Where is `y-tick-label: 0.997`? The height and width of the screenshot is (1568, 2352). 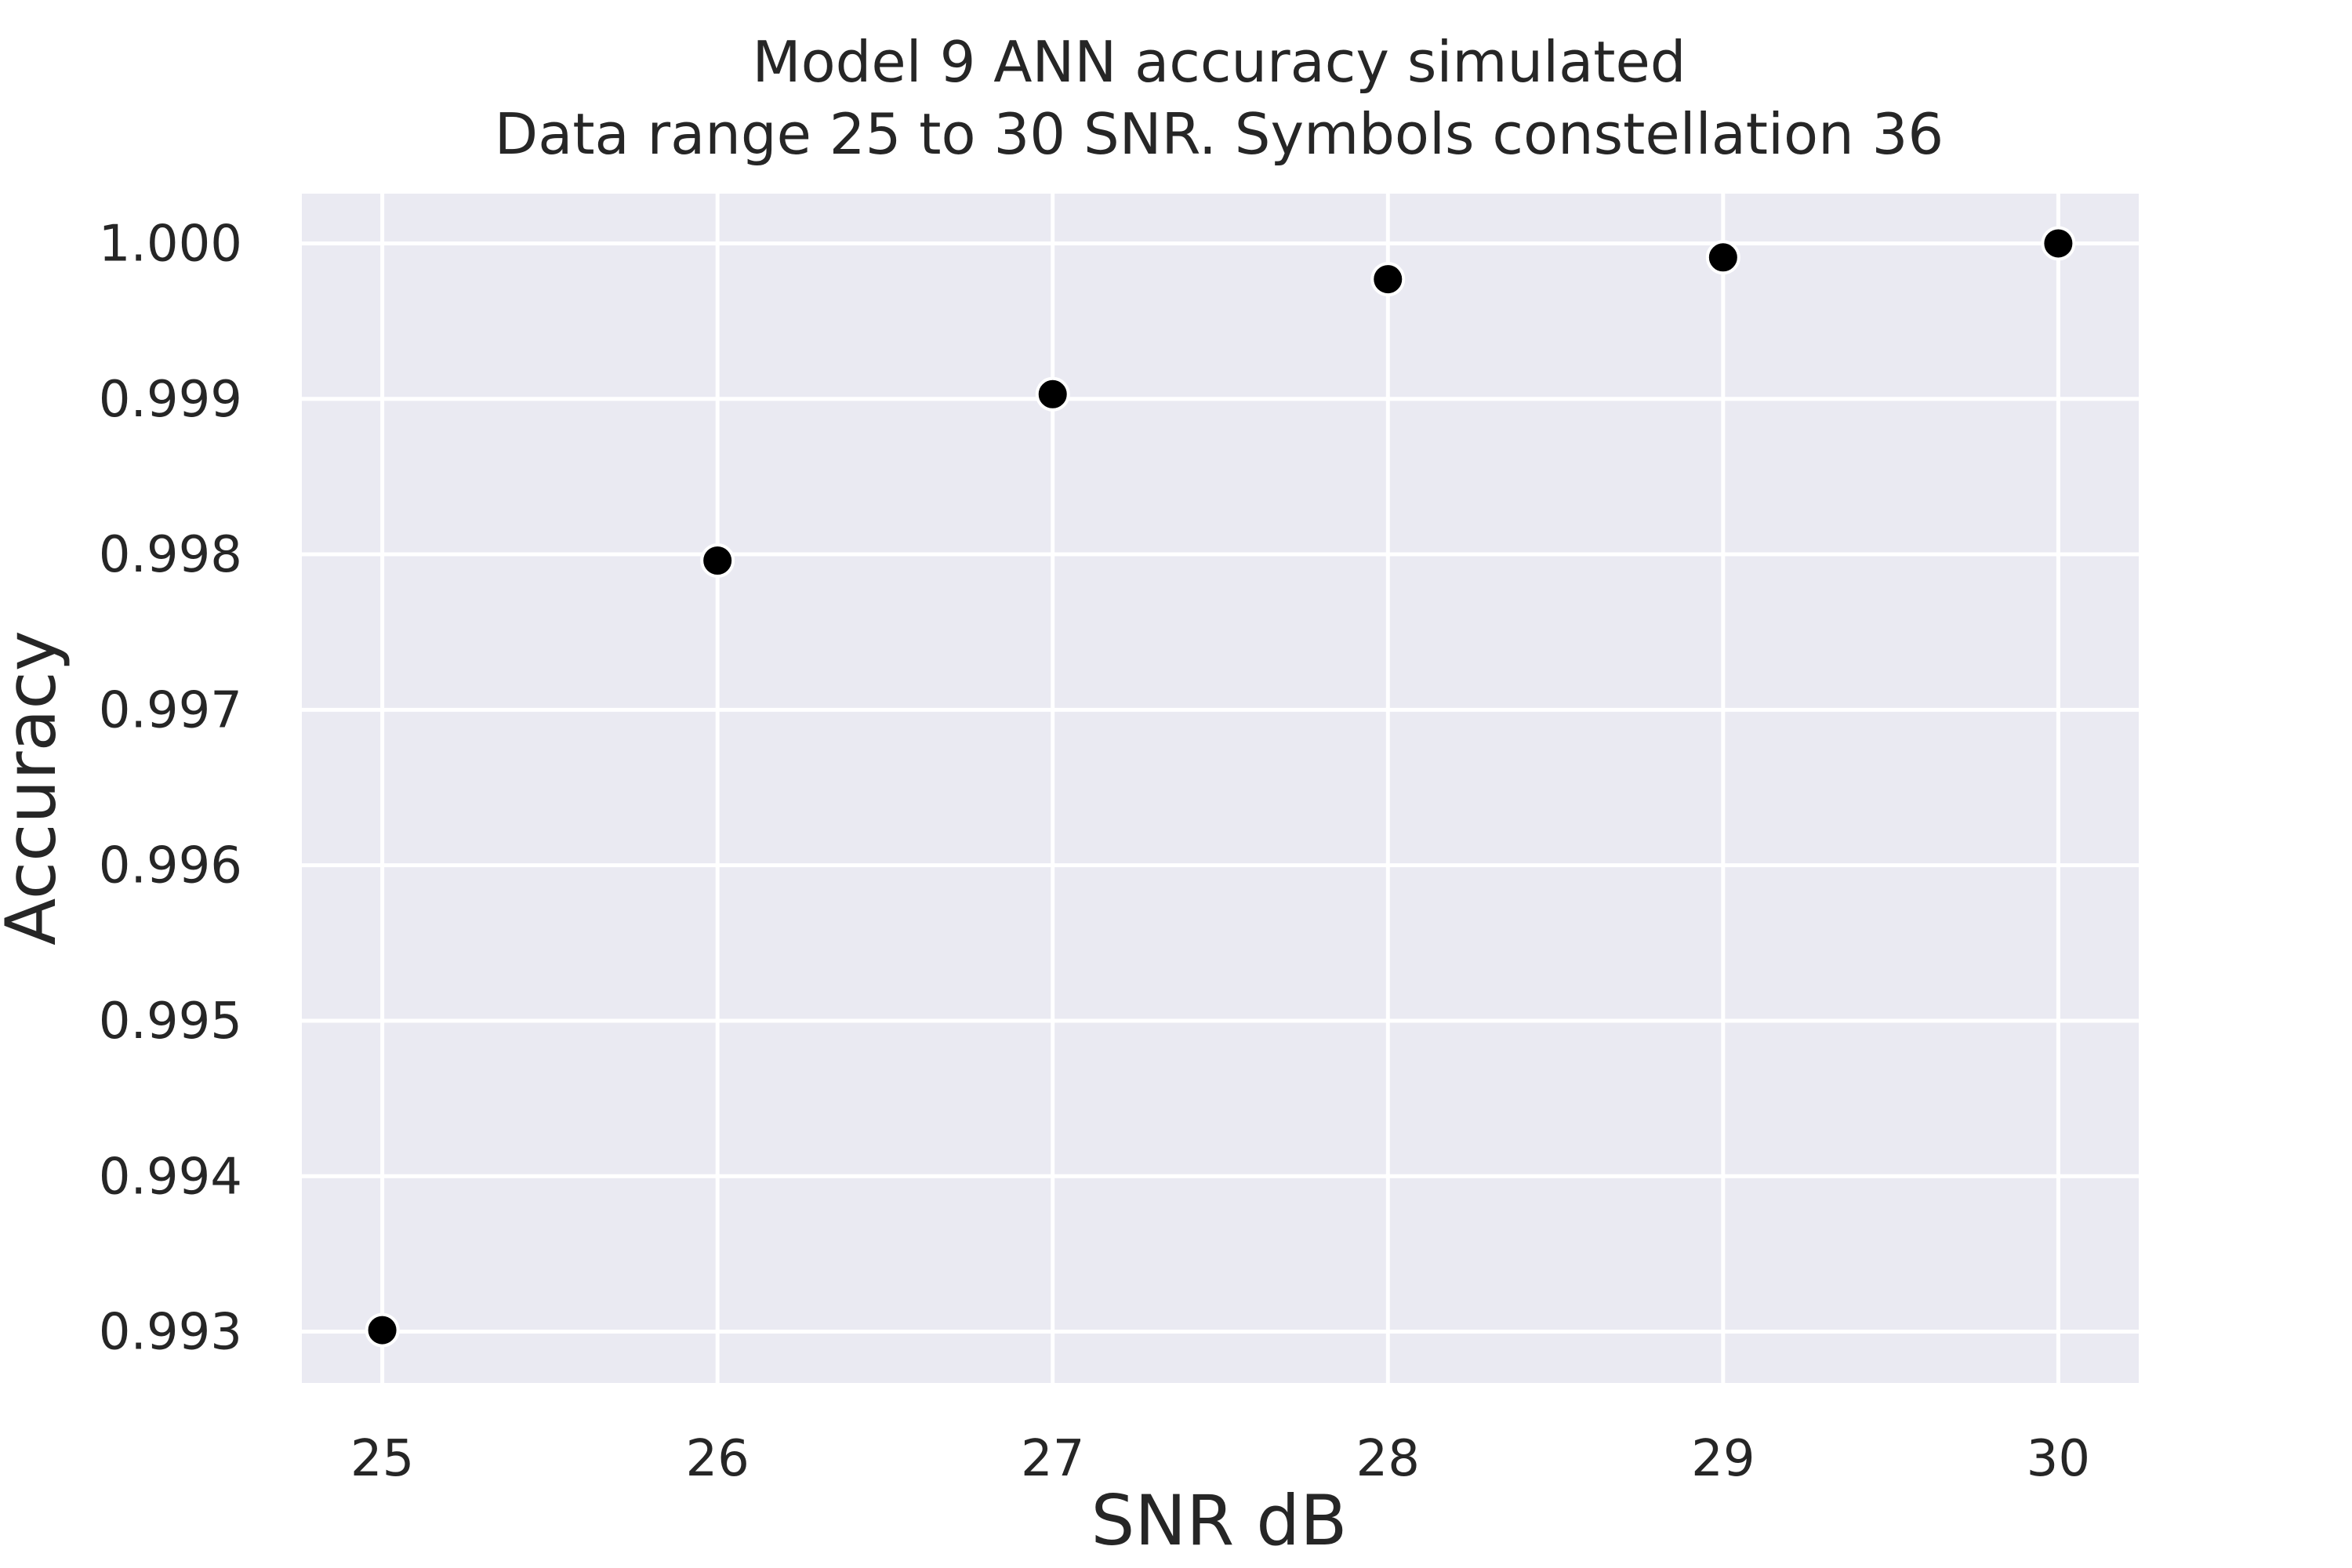
y-tick-label: 0.997 is located at coordinates (170, 710).